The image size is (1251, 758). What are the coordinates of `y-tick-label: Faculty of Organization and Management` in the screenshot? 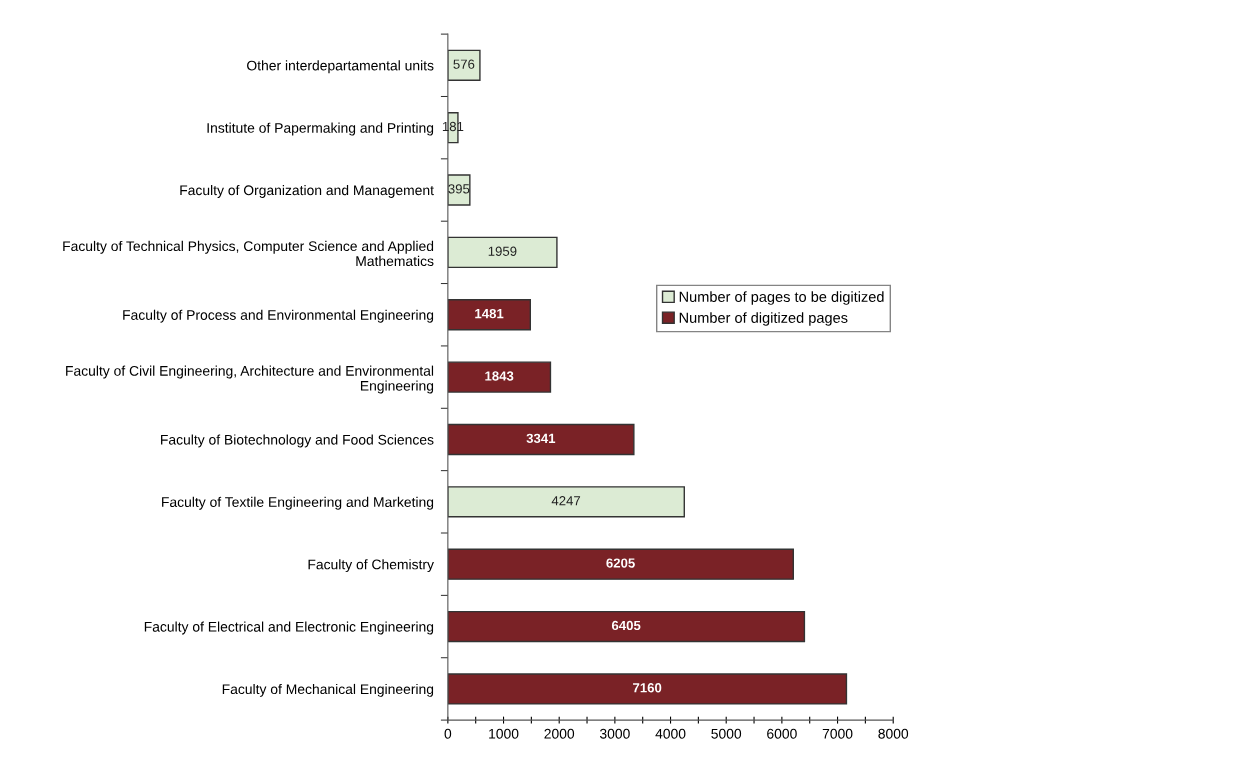 It's located at (307, 191).